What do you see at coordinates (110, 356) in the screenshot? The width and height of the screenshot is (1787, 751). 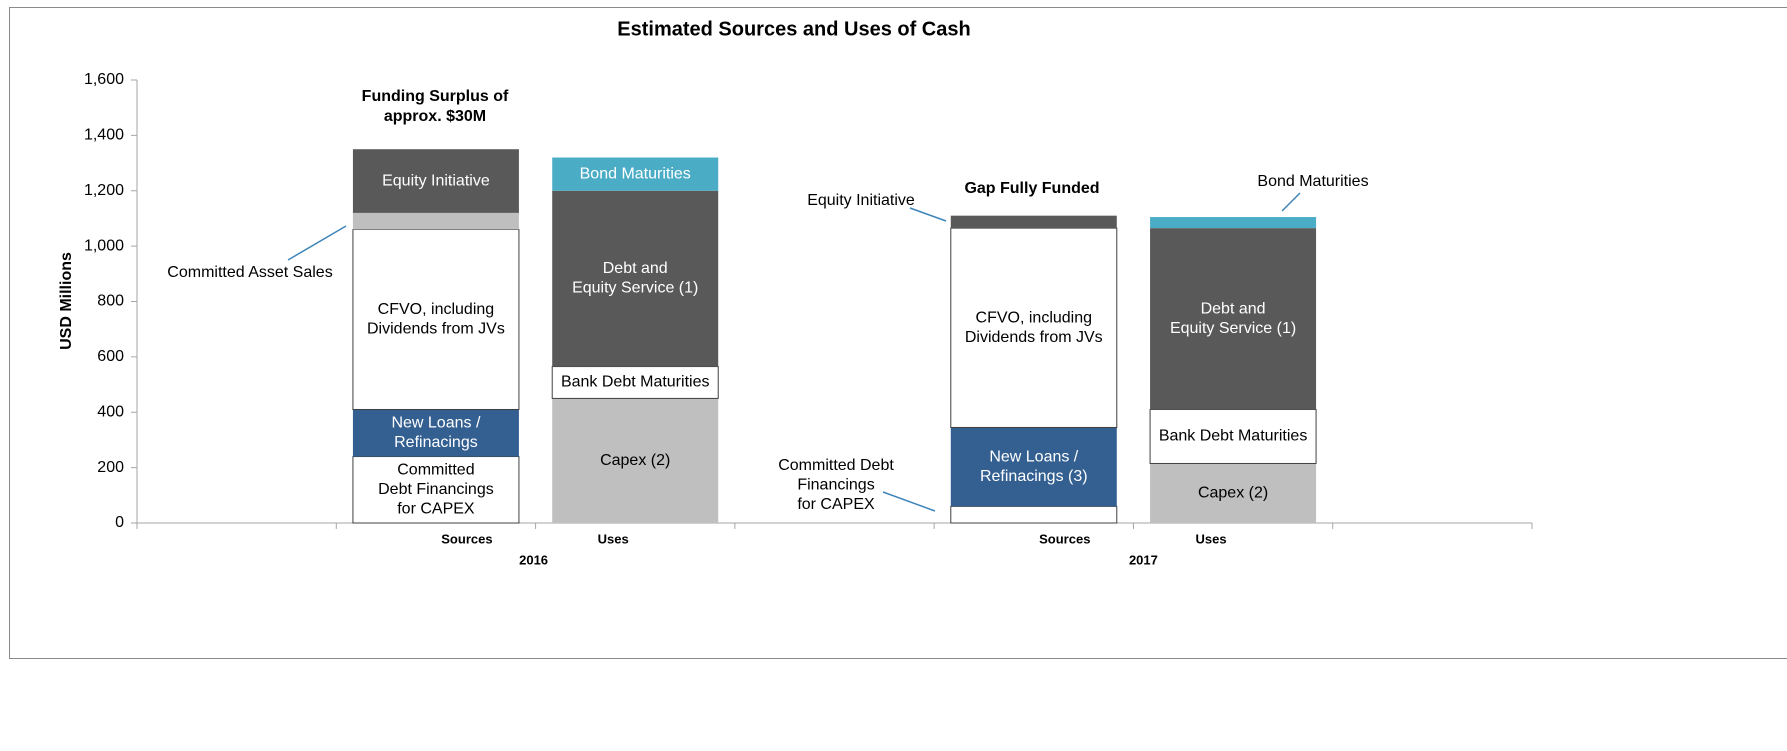 I see `y-tick-label: 600` at bounding box center [110, 356].